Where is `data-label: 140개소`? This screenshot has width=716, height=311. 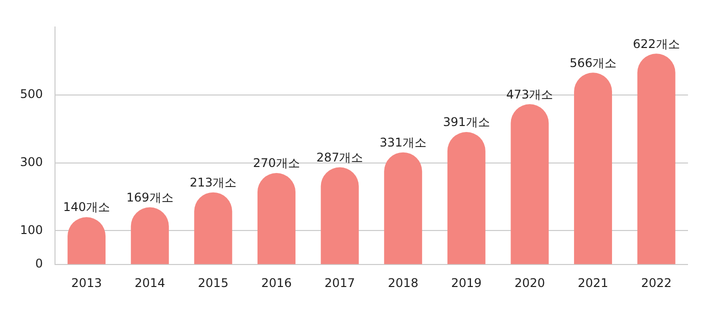
data-label: 140개소 is located at coordinates (86, 207).